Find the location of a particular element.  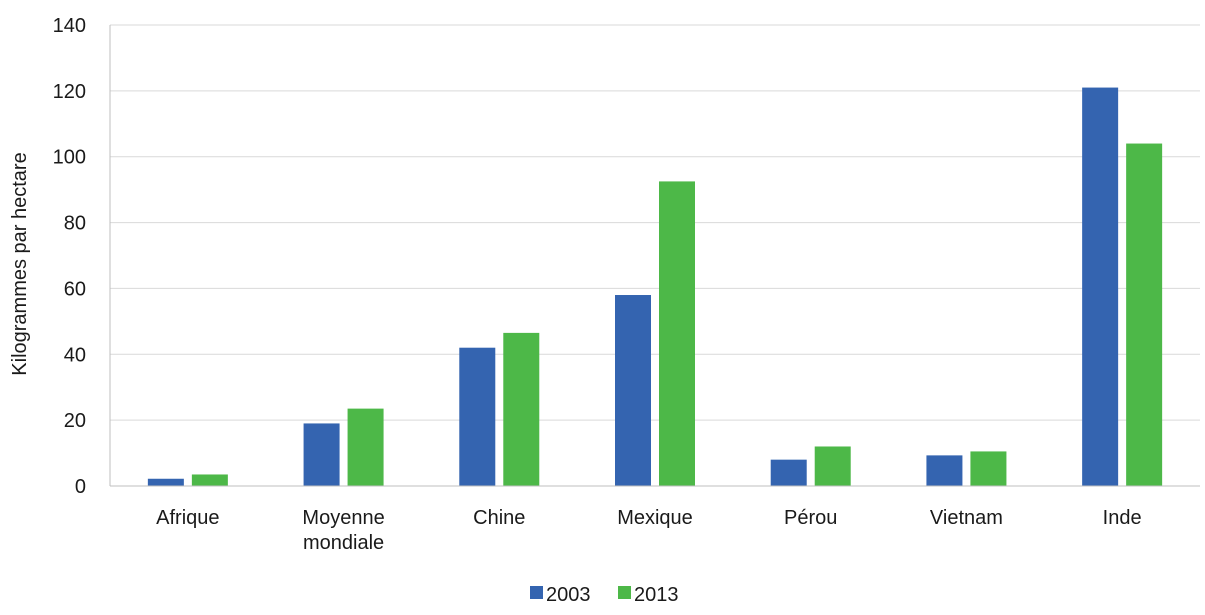

y-tick-label: 60 is located at coordinates (75, 289).